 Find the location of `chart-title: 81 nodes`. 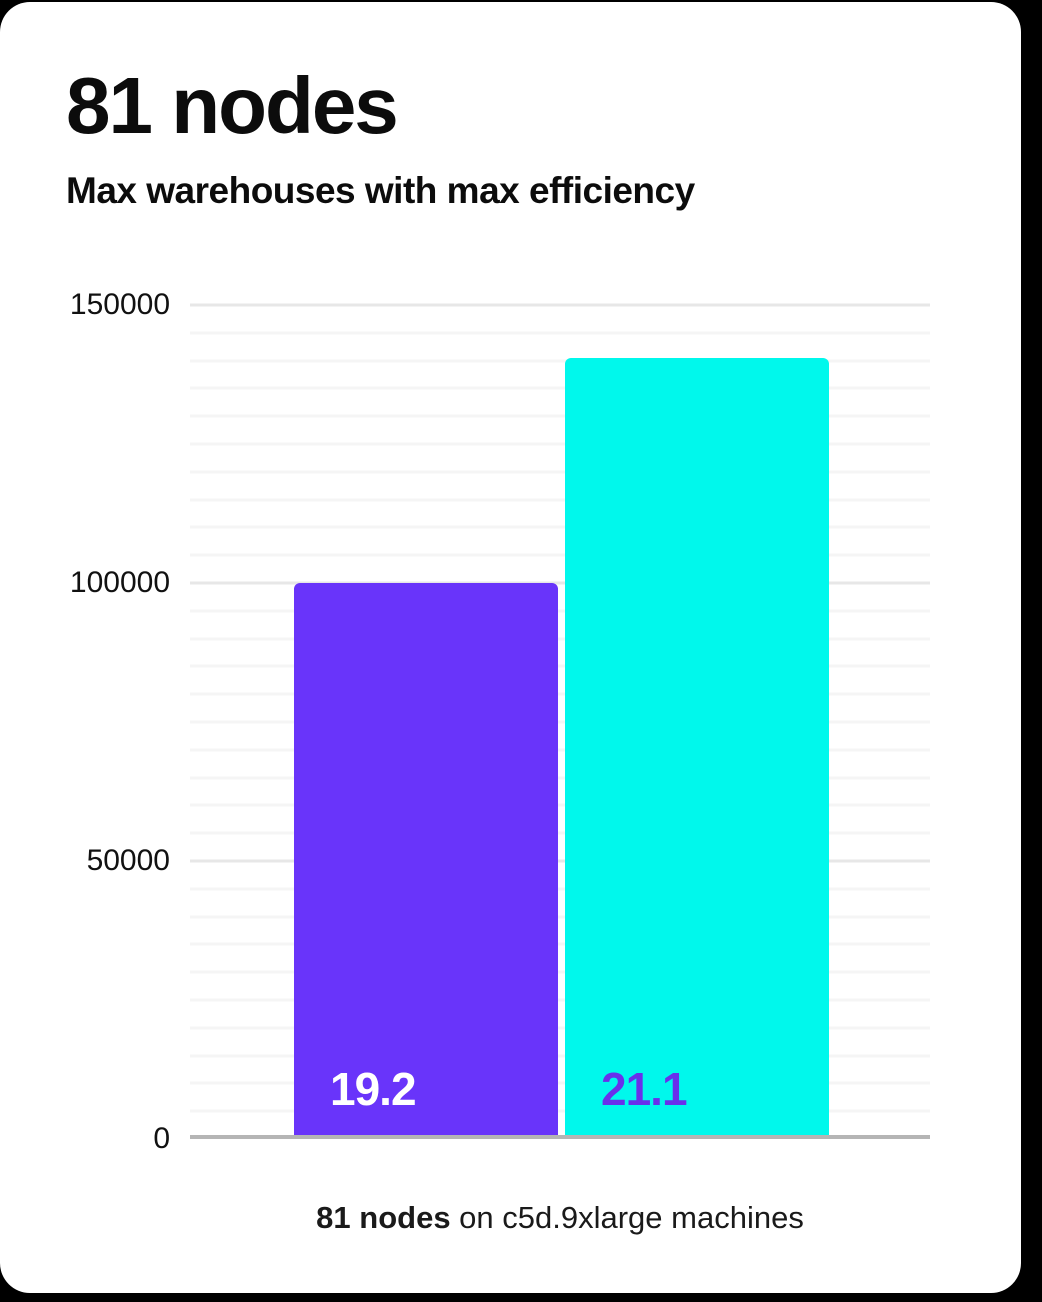

chart-title: 81 nodes is located at coordinates (232, 105).